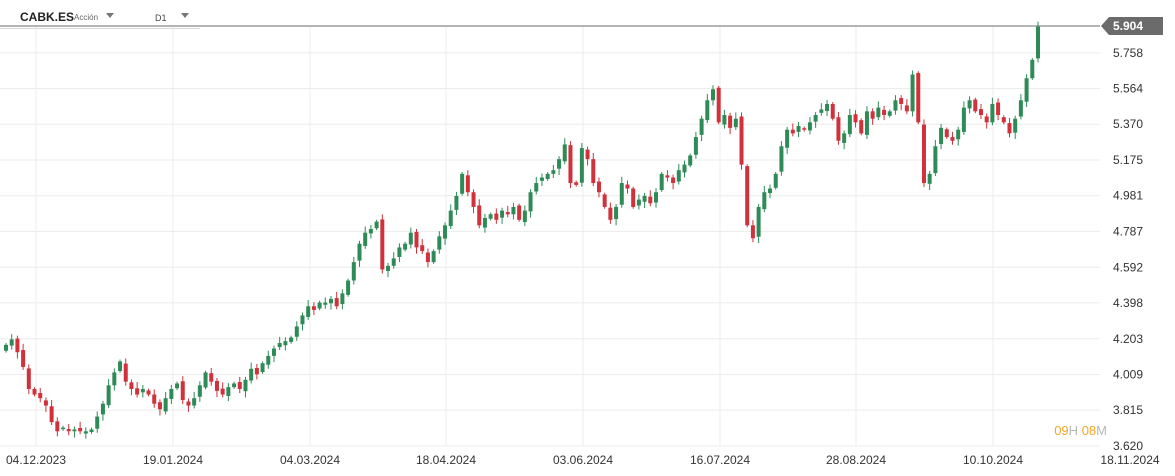  What do you see at coordinates (161, 18) in the screenshot?
I see `timeframe-selector: D1` at bounding box center [161, 18].